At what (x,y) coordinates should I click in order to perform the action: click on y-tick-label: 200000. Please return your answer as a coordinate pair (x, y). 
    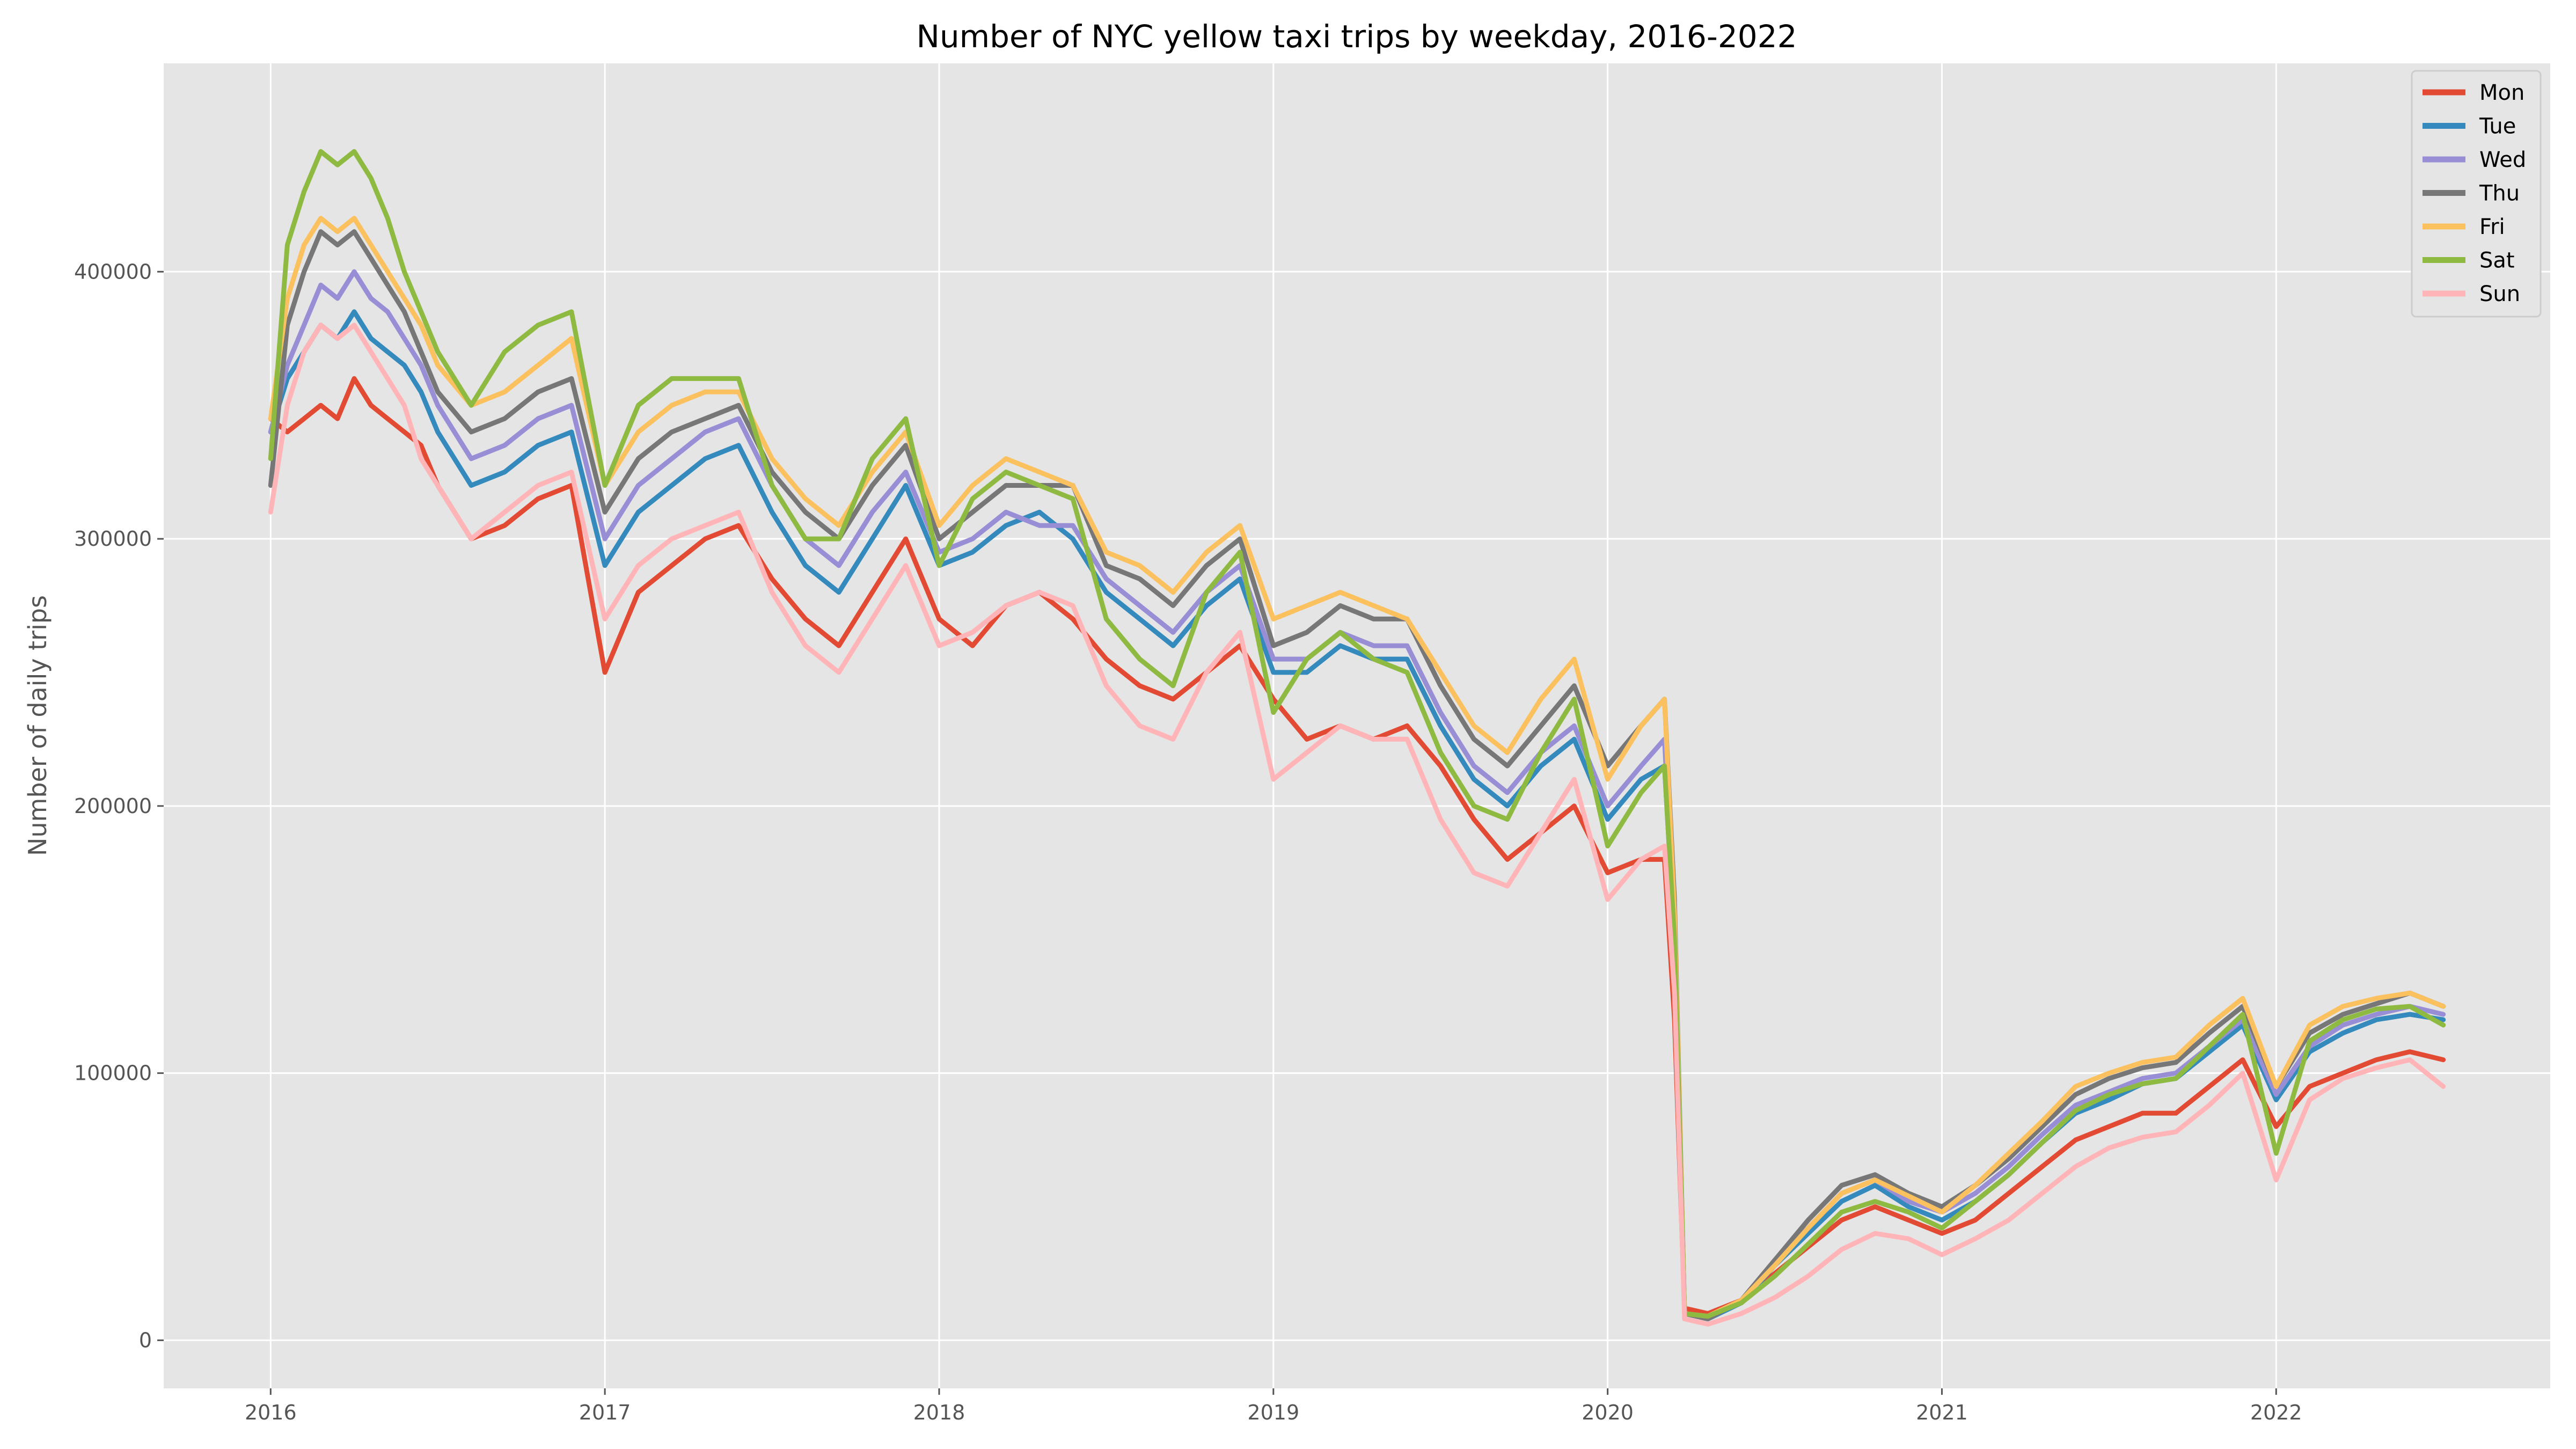
    Looking at the image, I should click on (113, 806).